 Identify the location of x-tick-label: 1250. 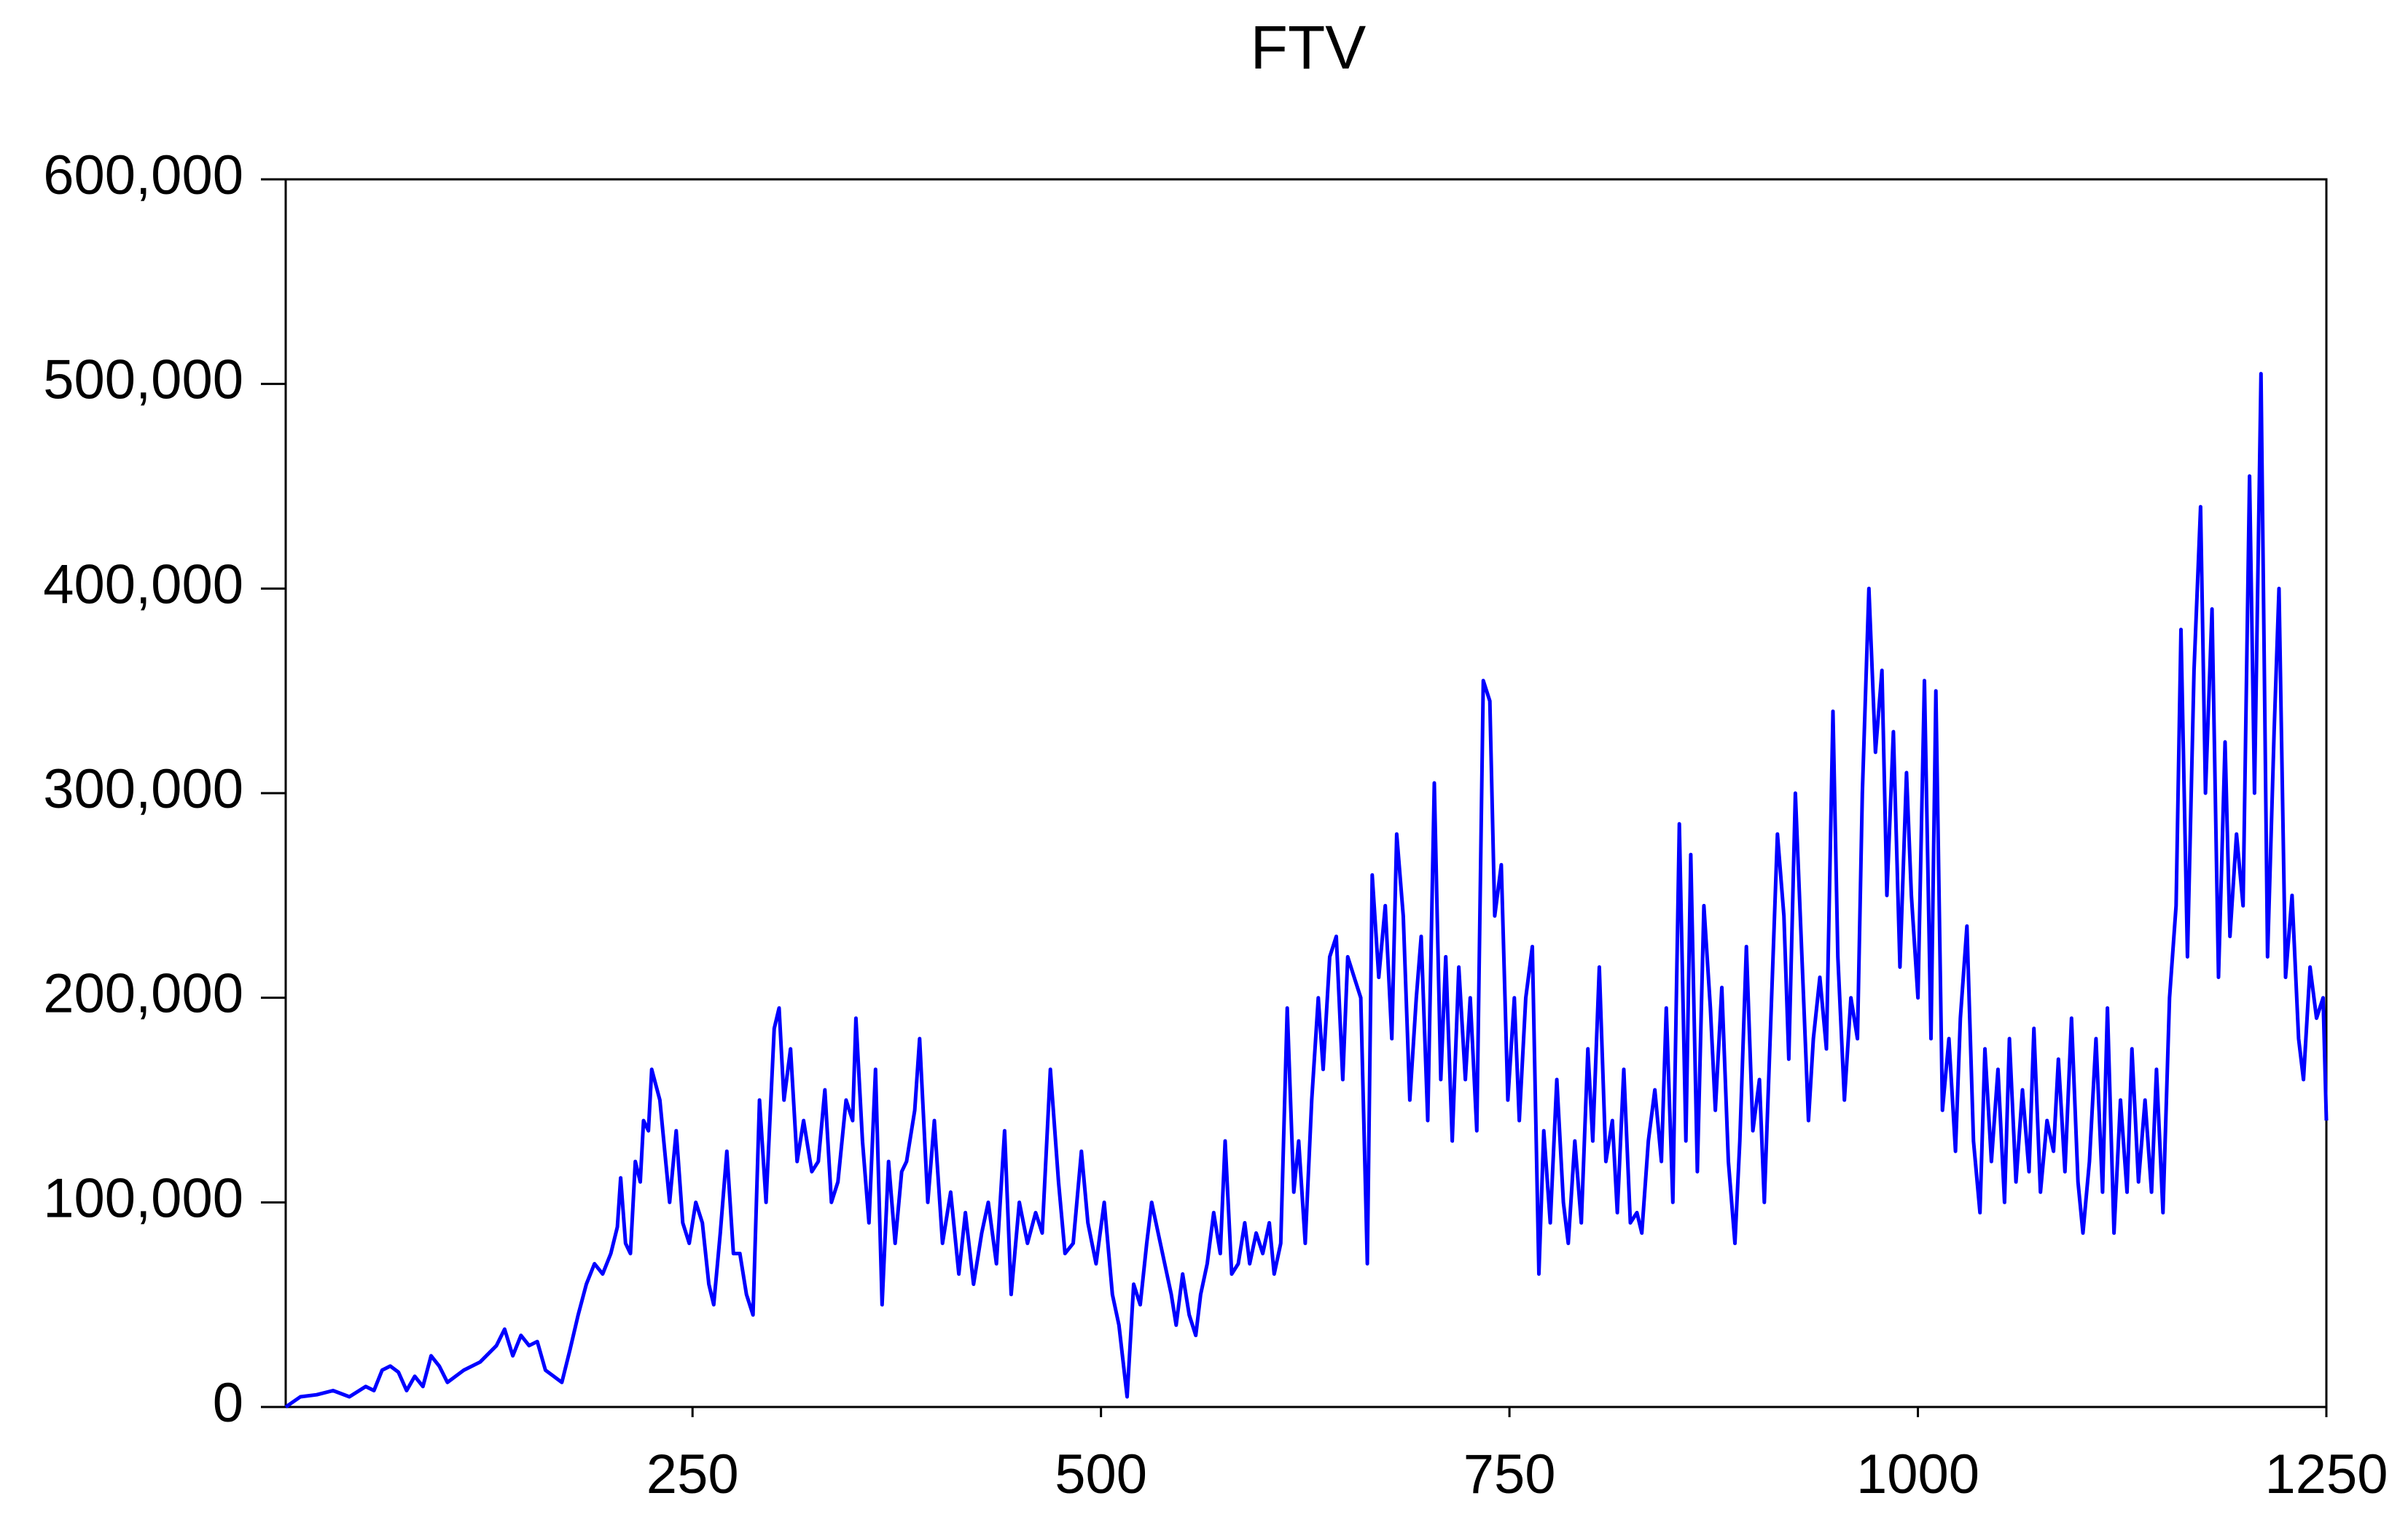
(2326, 1474).